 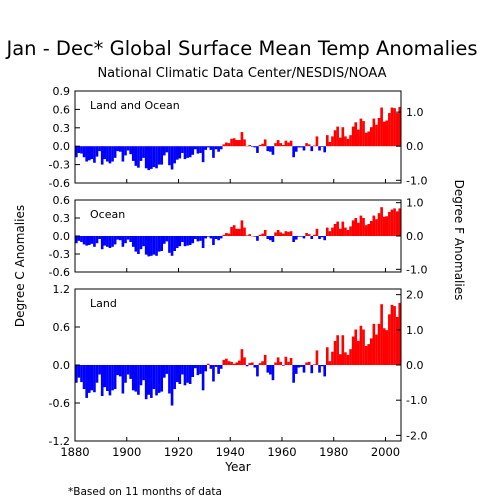 I want to click on y-right-tick-label: 2.0, so click(x=415, y=295).